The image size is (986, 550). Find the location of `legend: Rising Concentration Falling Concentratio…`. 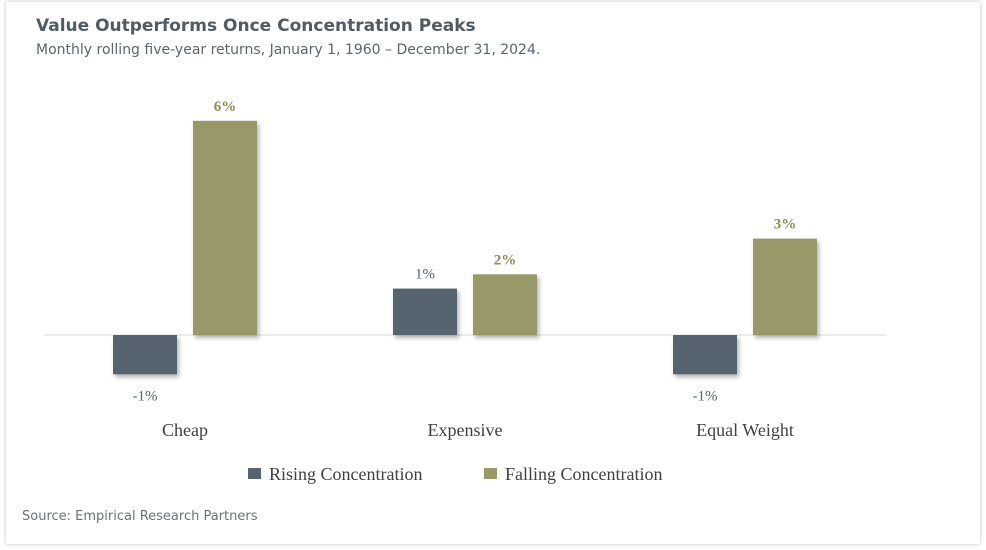

legend: Rising Concentration Falling Concentratio… is located at coordinates (455, 474).